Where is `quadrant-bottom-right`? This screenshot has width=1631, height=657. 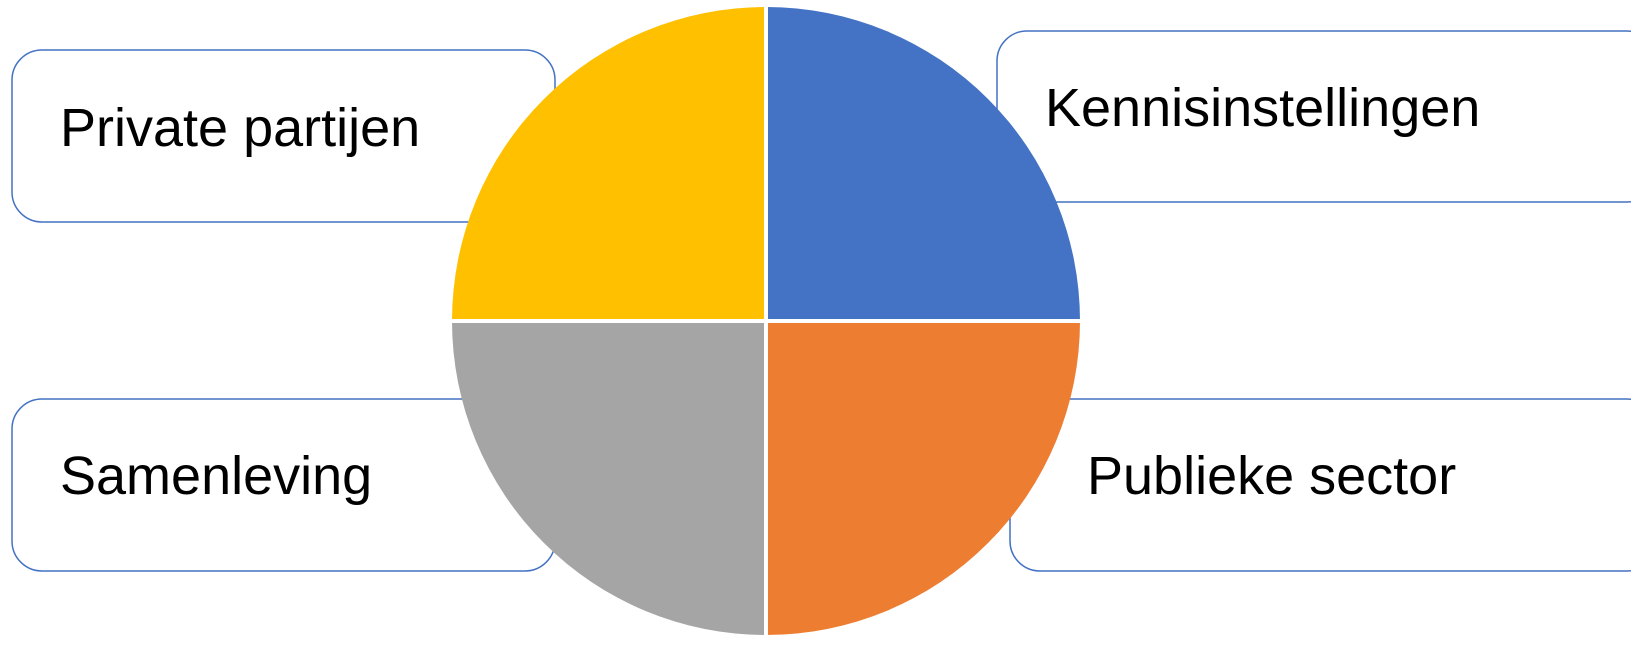
quadrant-bottom-right is located at coordinates (923, 478).